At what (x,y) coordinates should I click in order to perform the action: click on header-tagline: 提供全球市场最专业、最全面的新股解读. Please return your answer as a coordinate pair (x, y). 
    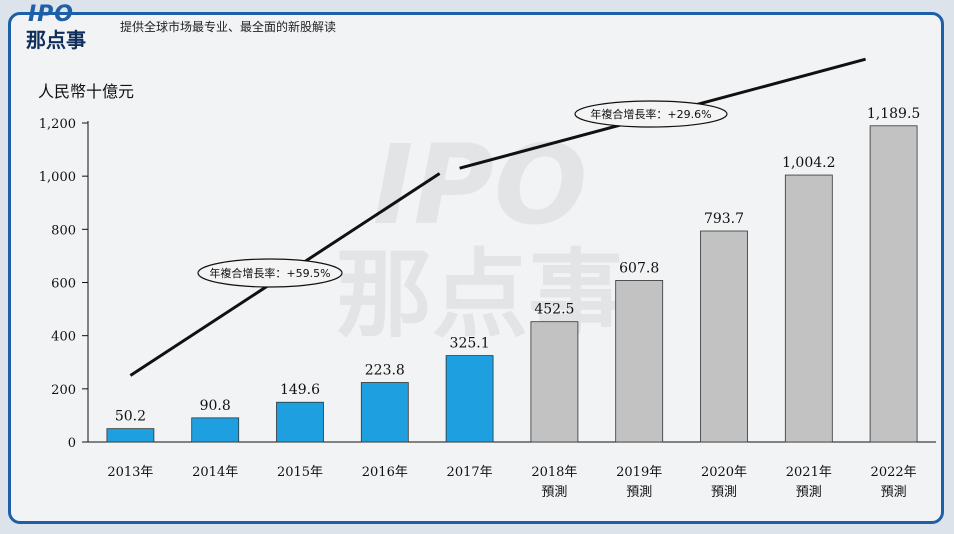
    Looking at the image, I should click on (228, 27).